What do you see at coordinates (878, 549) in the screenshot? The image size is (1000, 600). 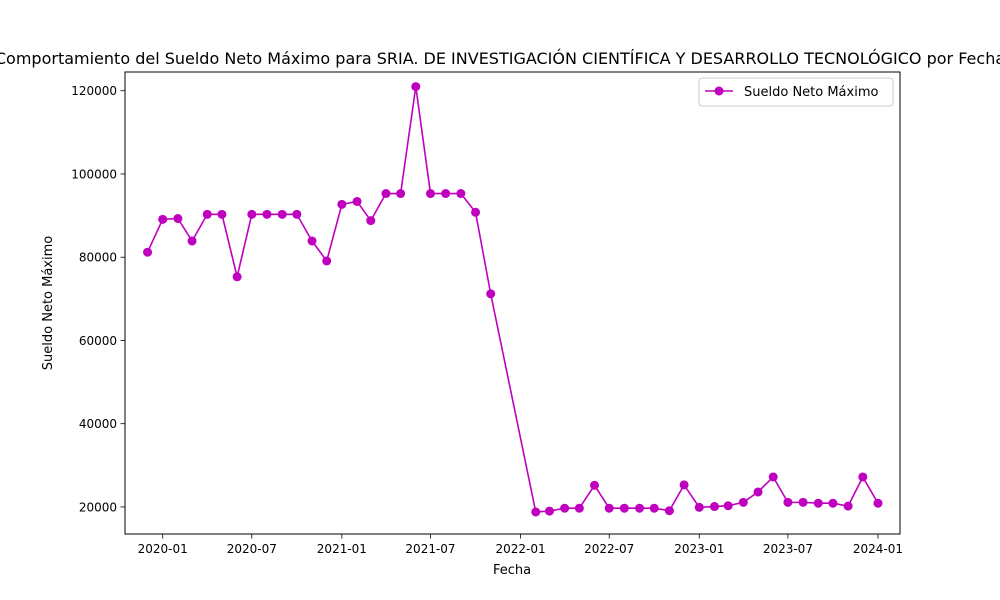 I see `x-tick-label: 2024-01` at bounding box center [878, 549].